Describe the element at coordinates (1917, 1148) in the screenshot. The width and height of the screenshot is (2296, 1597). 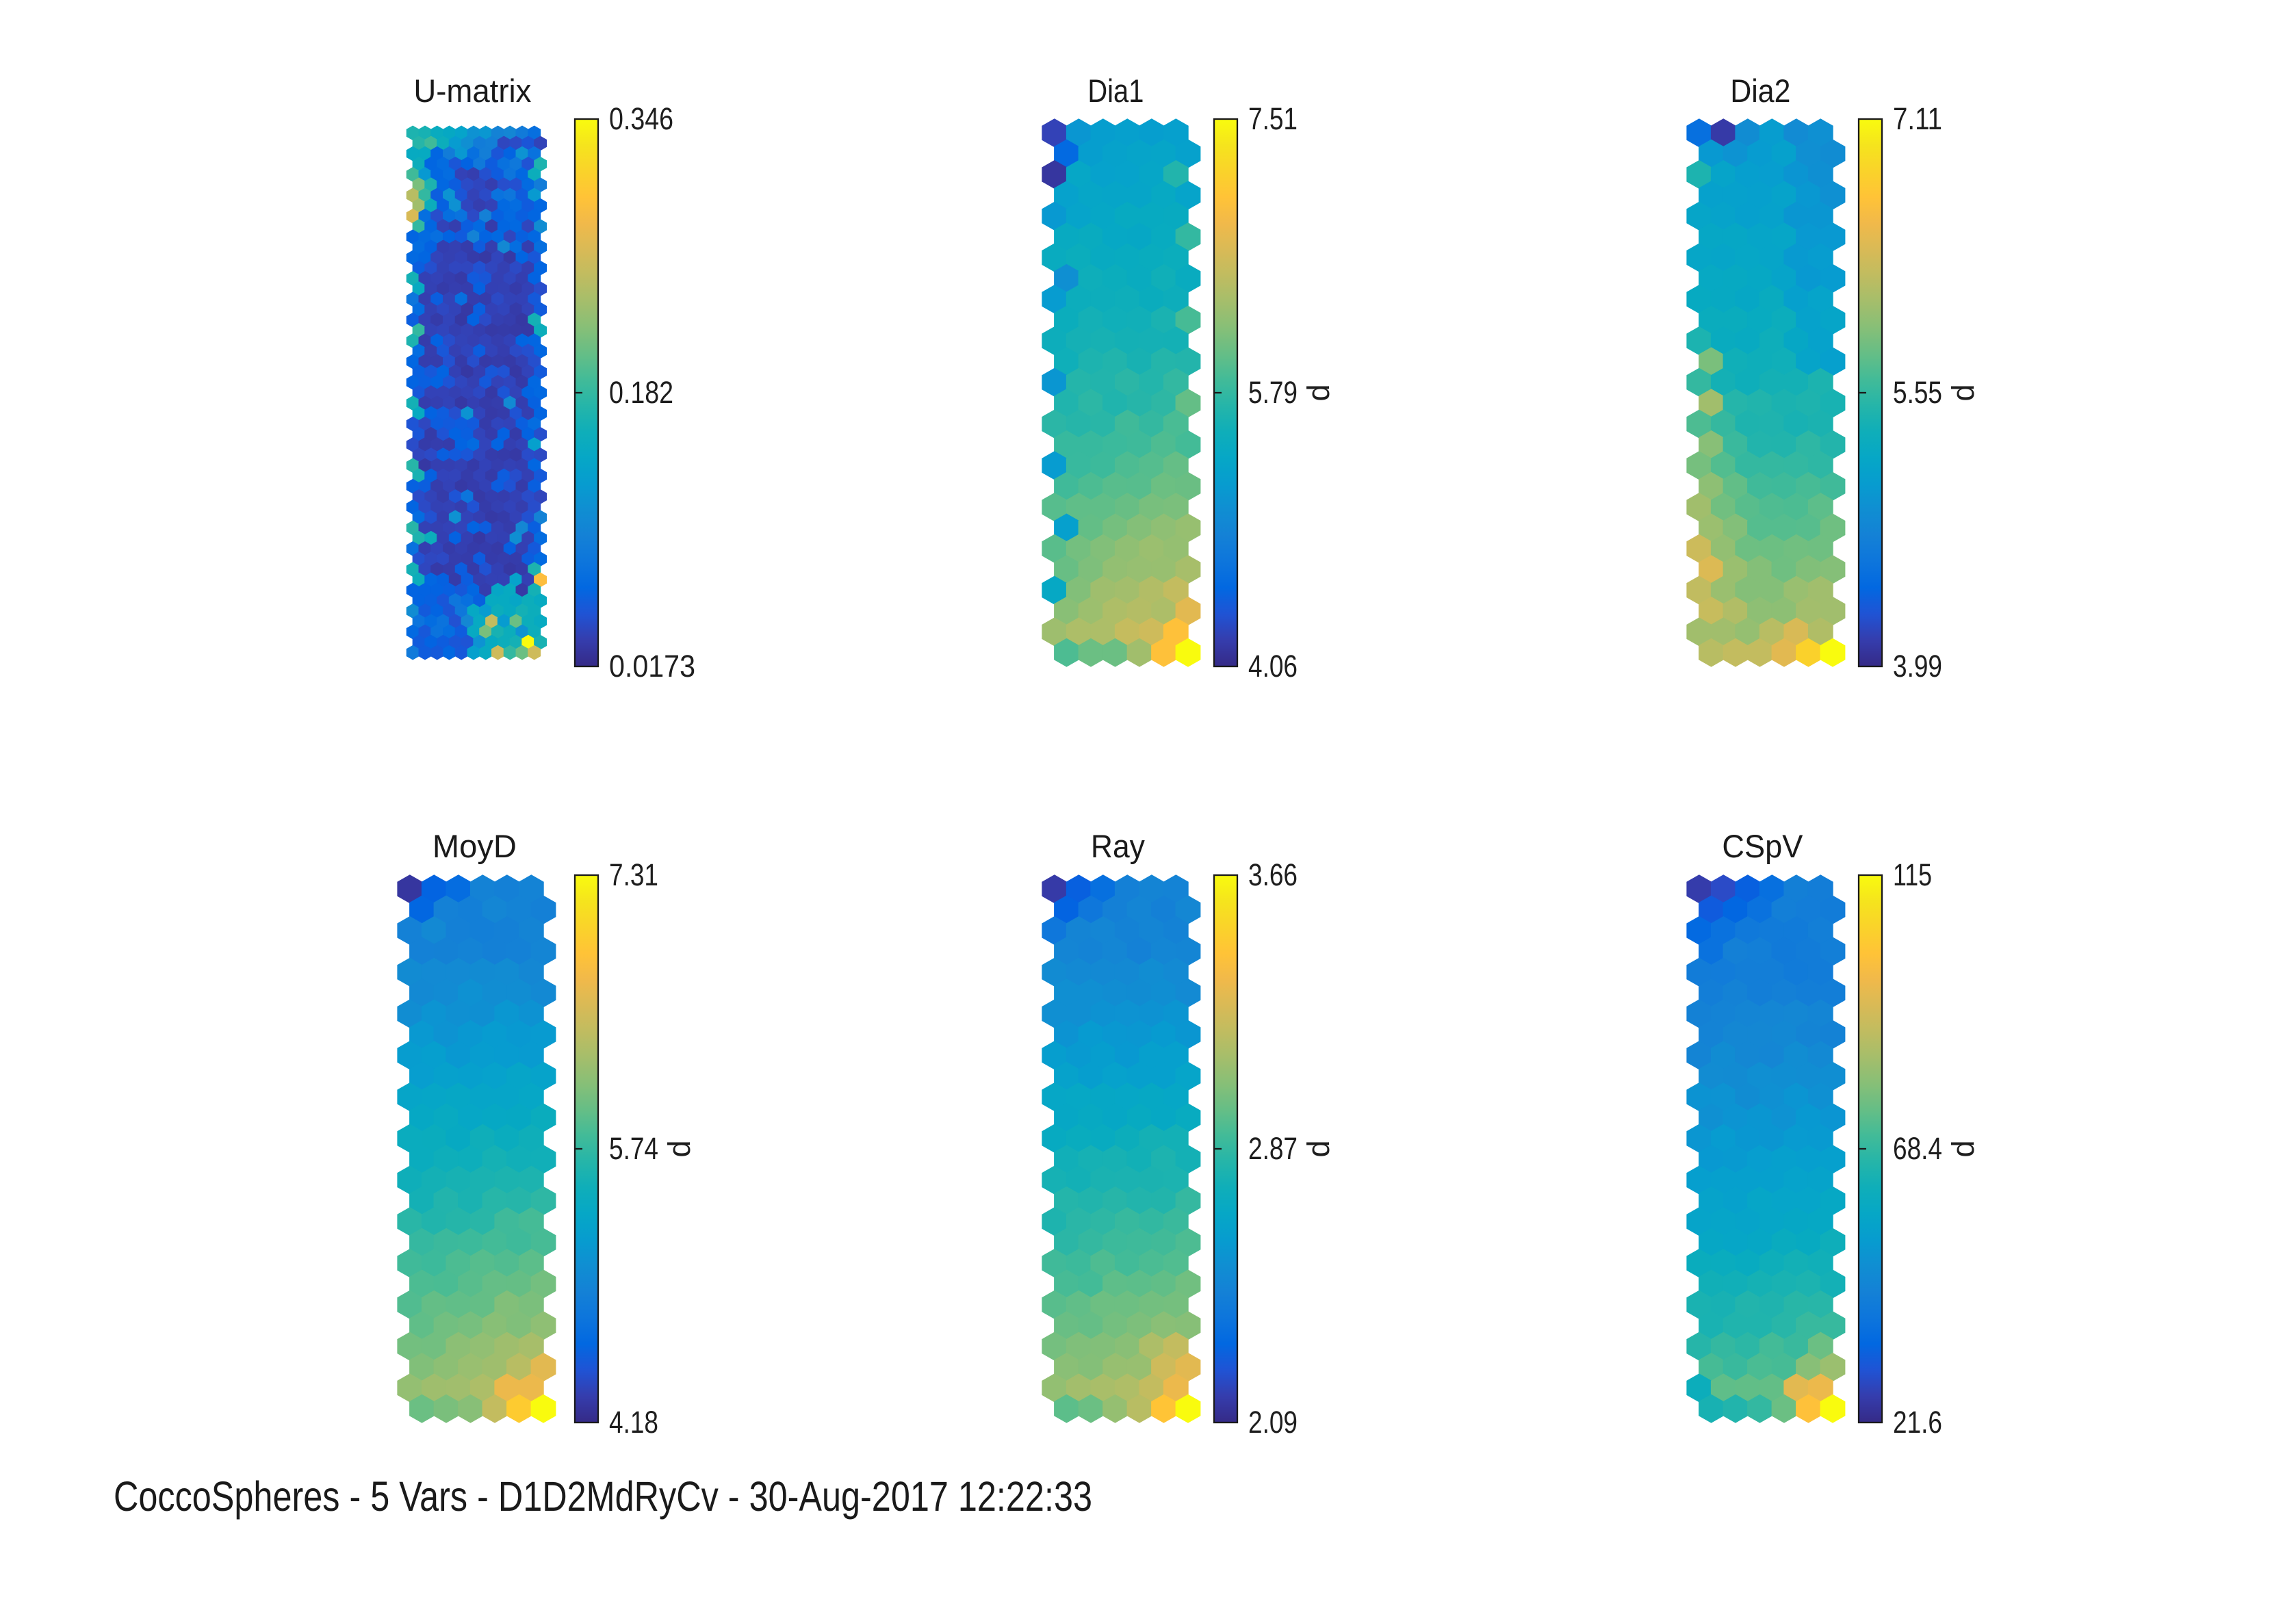
I see `svg-text: 68.4` at that location.